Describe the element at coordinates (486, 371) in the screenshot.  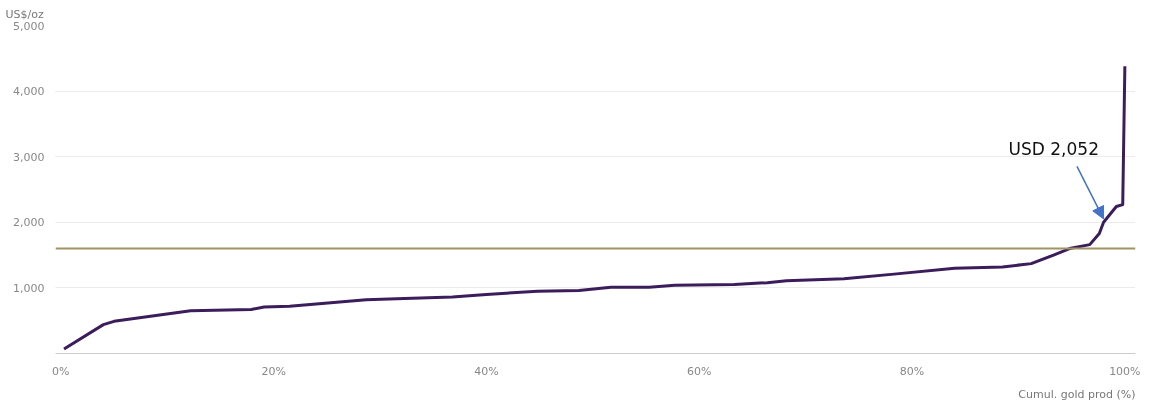
I see `x-tick-label: 40%` at that location.